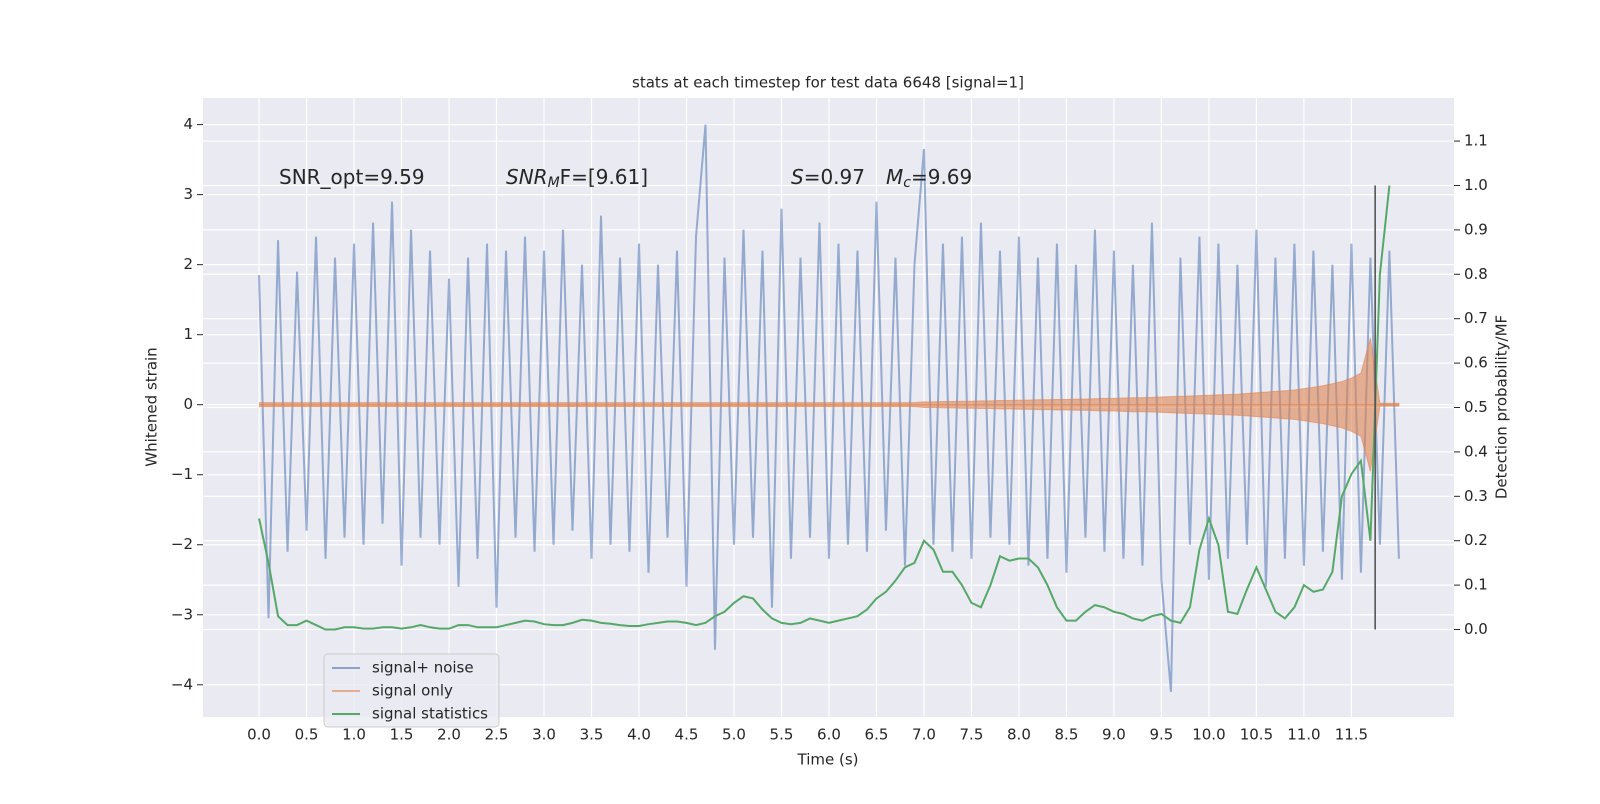 The image size is (1600, 804). I want to click on annotation: Mc=9.69, so click(929, 178).